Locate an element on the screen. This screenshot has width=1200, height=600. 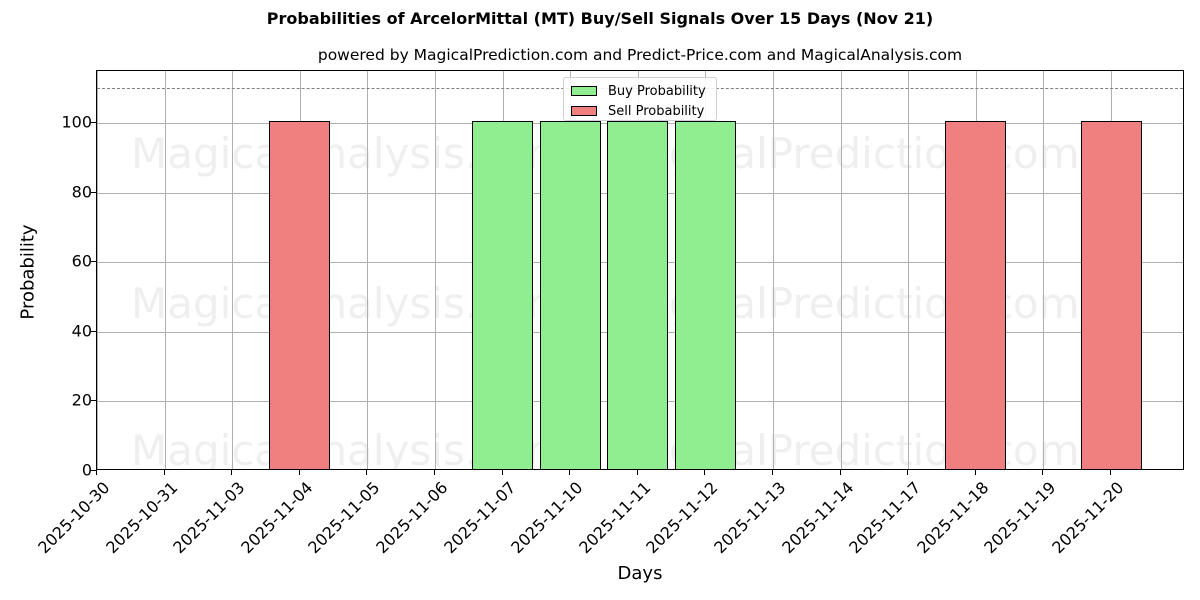
legend-sell-label: Sell Probability is located at coordinates (656, 111).